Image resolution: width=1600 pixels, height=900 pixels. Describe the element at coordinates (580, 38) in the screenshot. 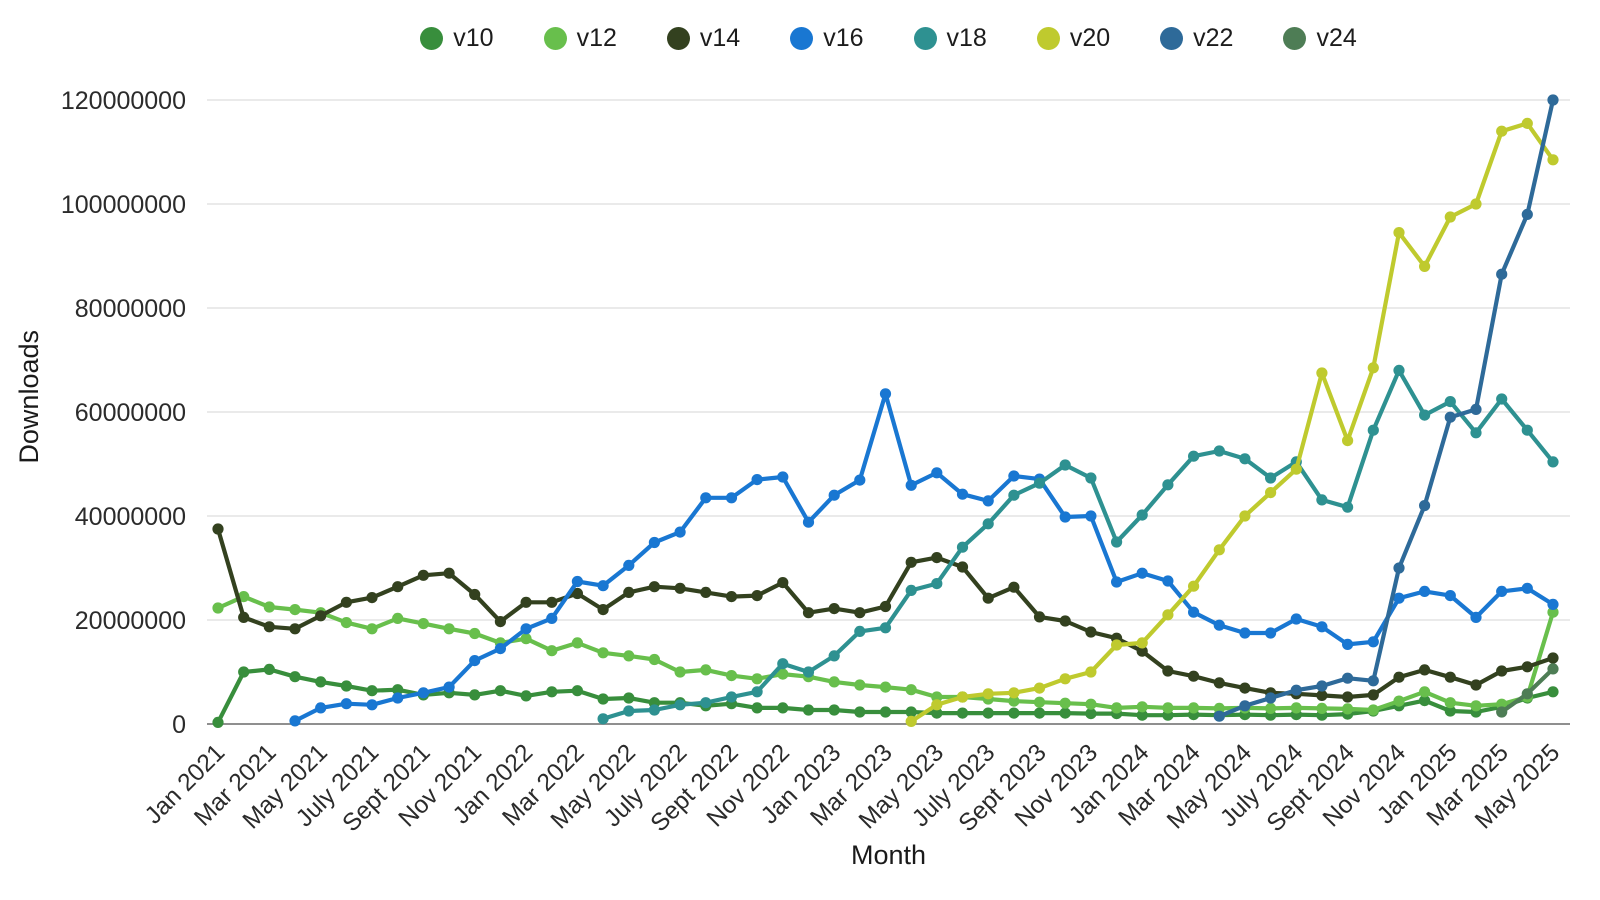

I see `legend-item-v12: v12` at that location.